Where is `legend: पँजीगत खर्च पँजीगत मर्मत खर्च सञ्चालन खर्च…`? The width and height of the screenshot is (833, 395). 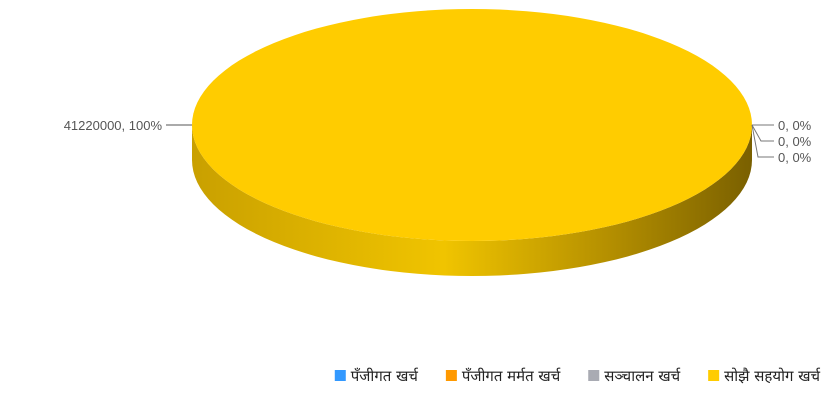 legend: पँजीगत खर्च पँजीगत मर्मत खर्च सञ्चालन खर्च… is located at coordinates (577, 376).